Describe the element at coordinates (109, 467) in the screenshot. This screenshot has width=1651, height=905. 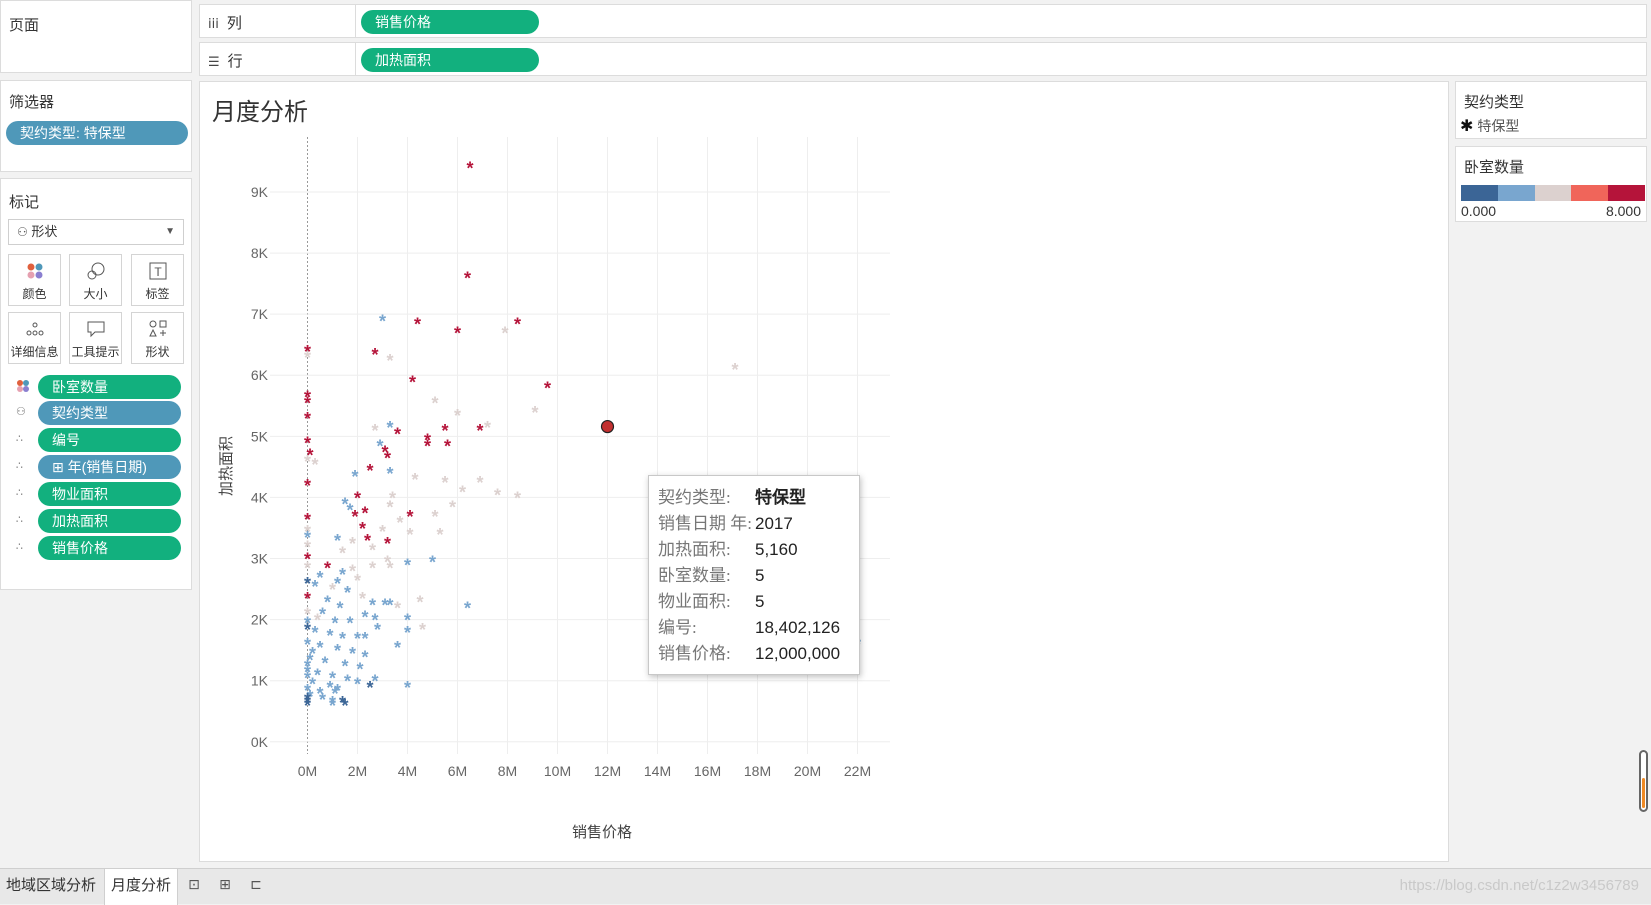
I see `field-pill: ⊞ 年(销售日期)` at that location.